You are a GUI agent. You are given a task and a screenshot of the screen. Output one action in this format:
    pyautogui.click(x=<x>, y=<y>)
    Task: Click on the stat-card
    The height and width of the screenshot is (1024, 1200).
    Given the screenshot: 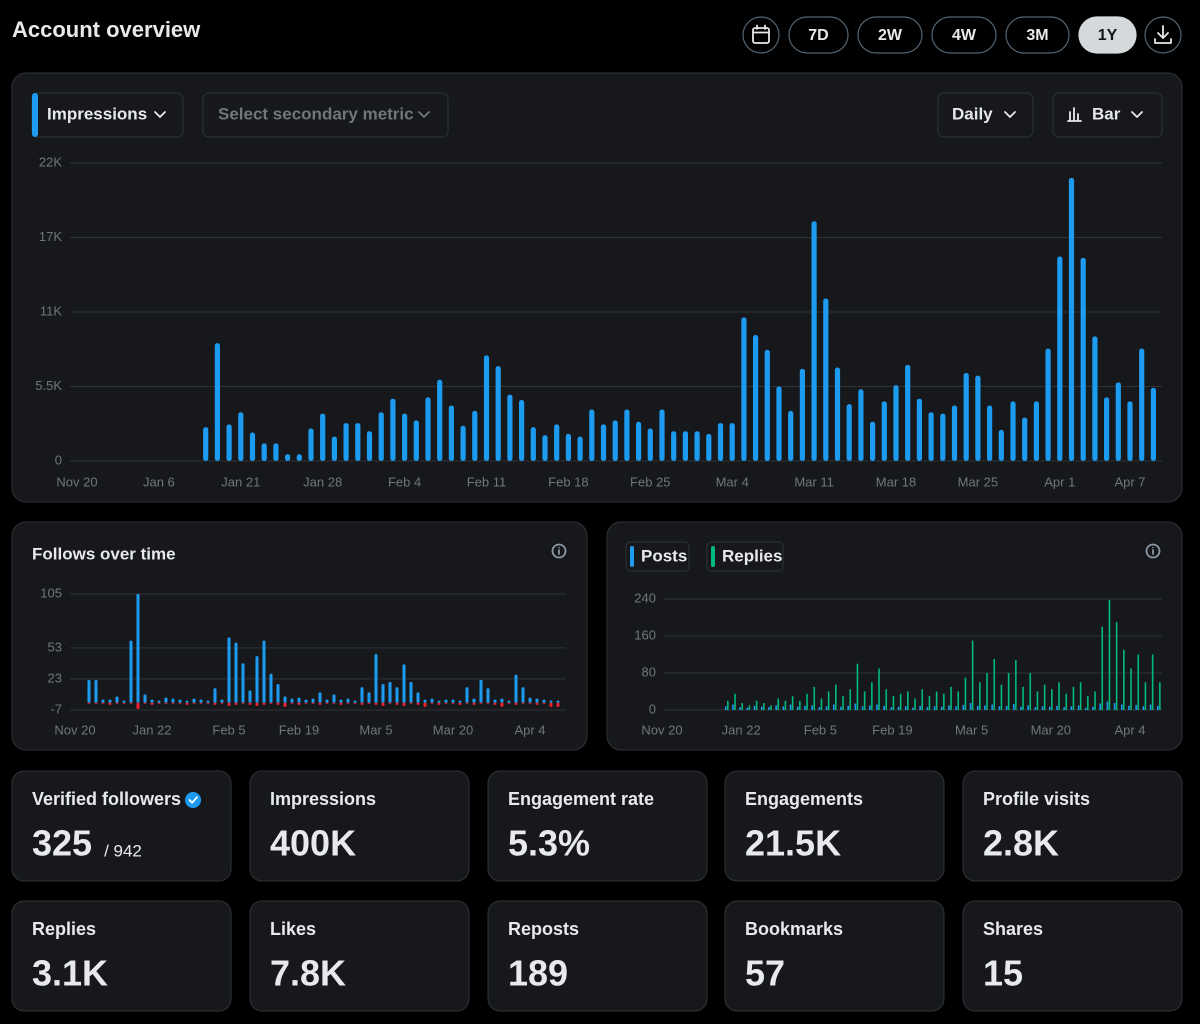 What is the action you would take?
    pyautogui.click(x=597, y=956)
    